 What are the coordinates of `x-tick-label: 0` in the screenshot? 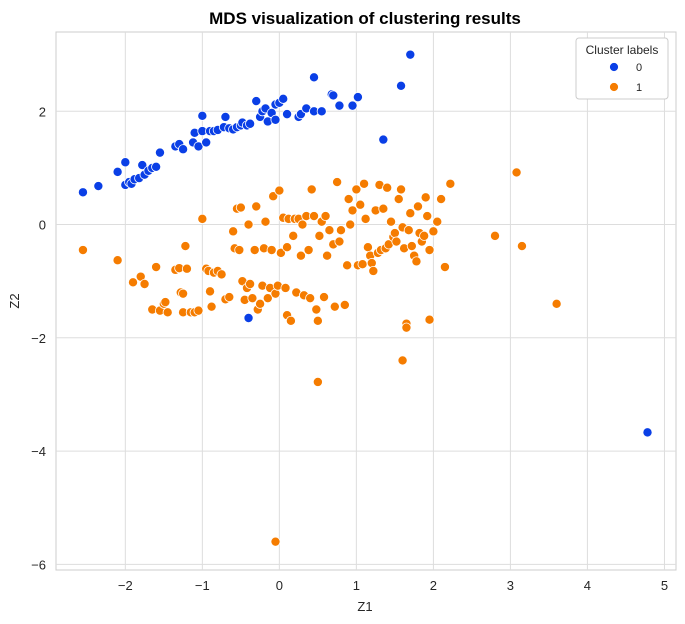 It's located at (279, 585).